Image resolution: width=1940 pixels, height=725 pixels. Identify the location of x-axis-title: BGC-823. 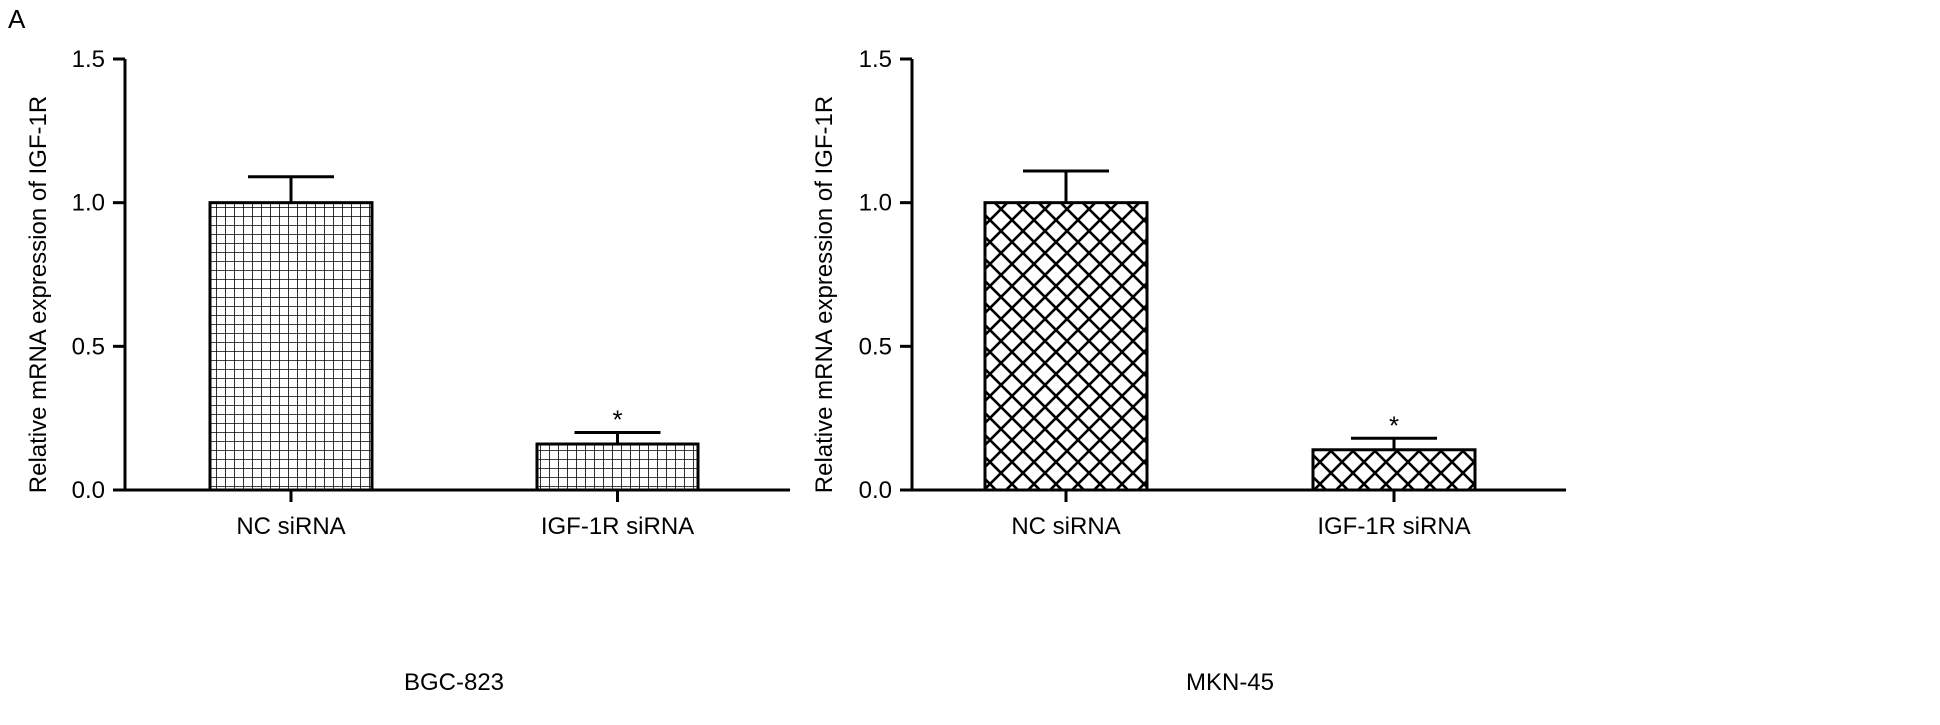
(454, 682).